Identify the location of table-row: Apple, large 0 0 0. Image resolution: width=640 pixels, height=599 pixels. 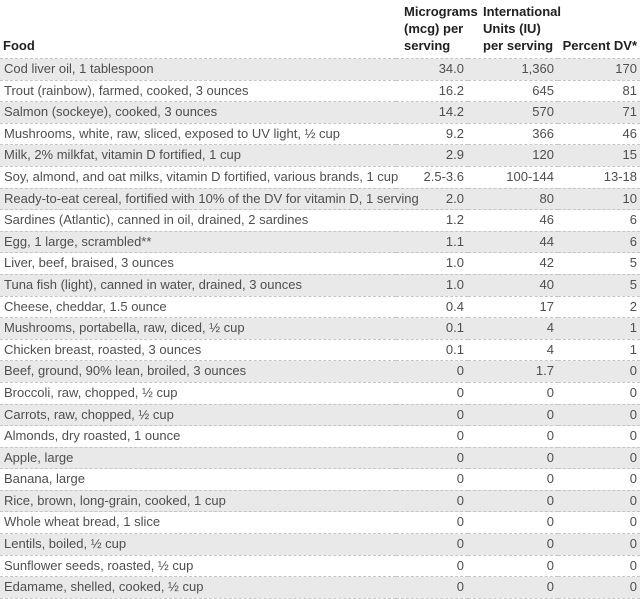
(320, 458).